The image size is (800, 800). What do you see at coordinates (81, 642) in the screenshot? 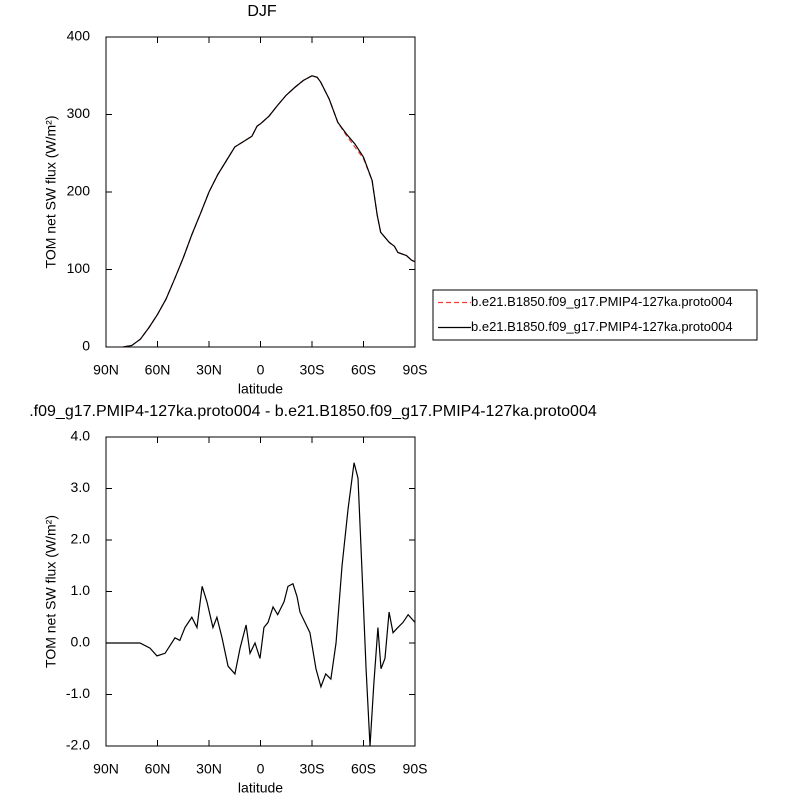
I see `y-tick-label: 0.0` at bounding box center [81, 642].